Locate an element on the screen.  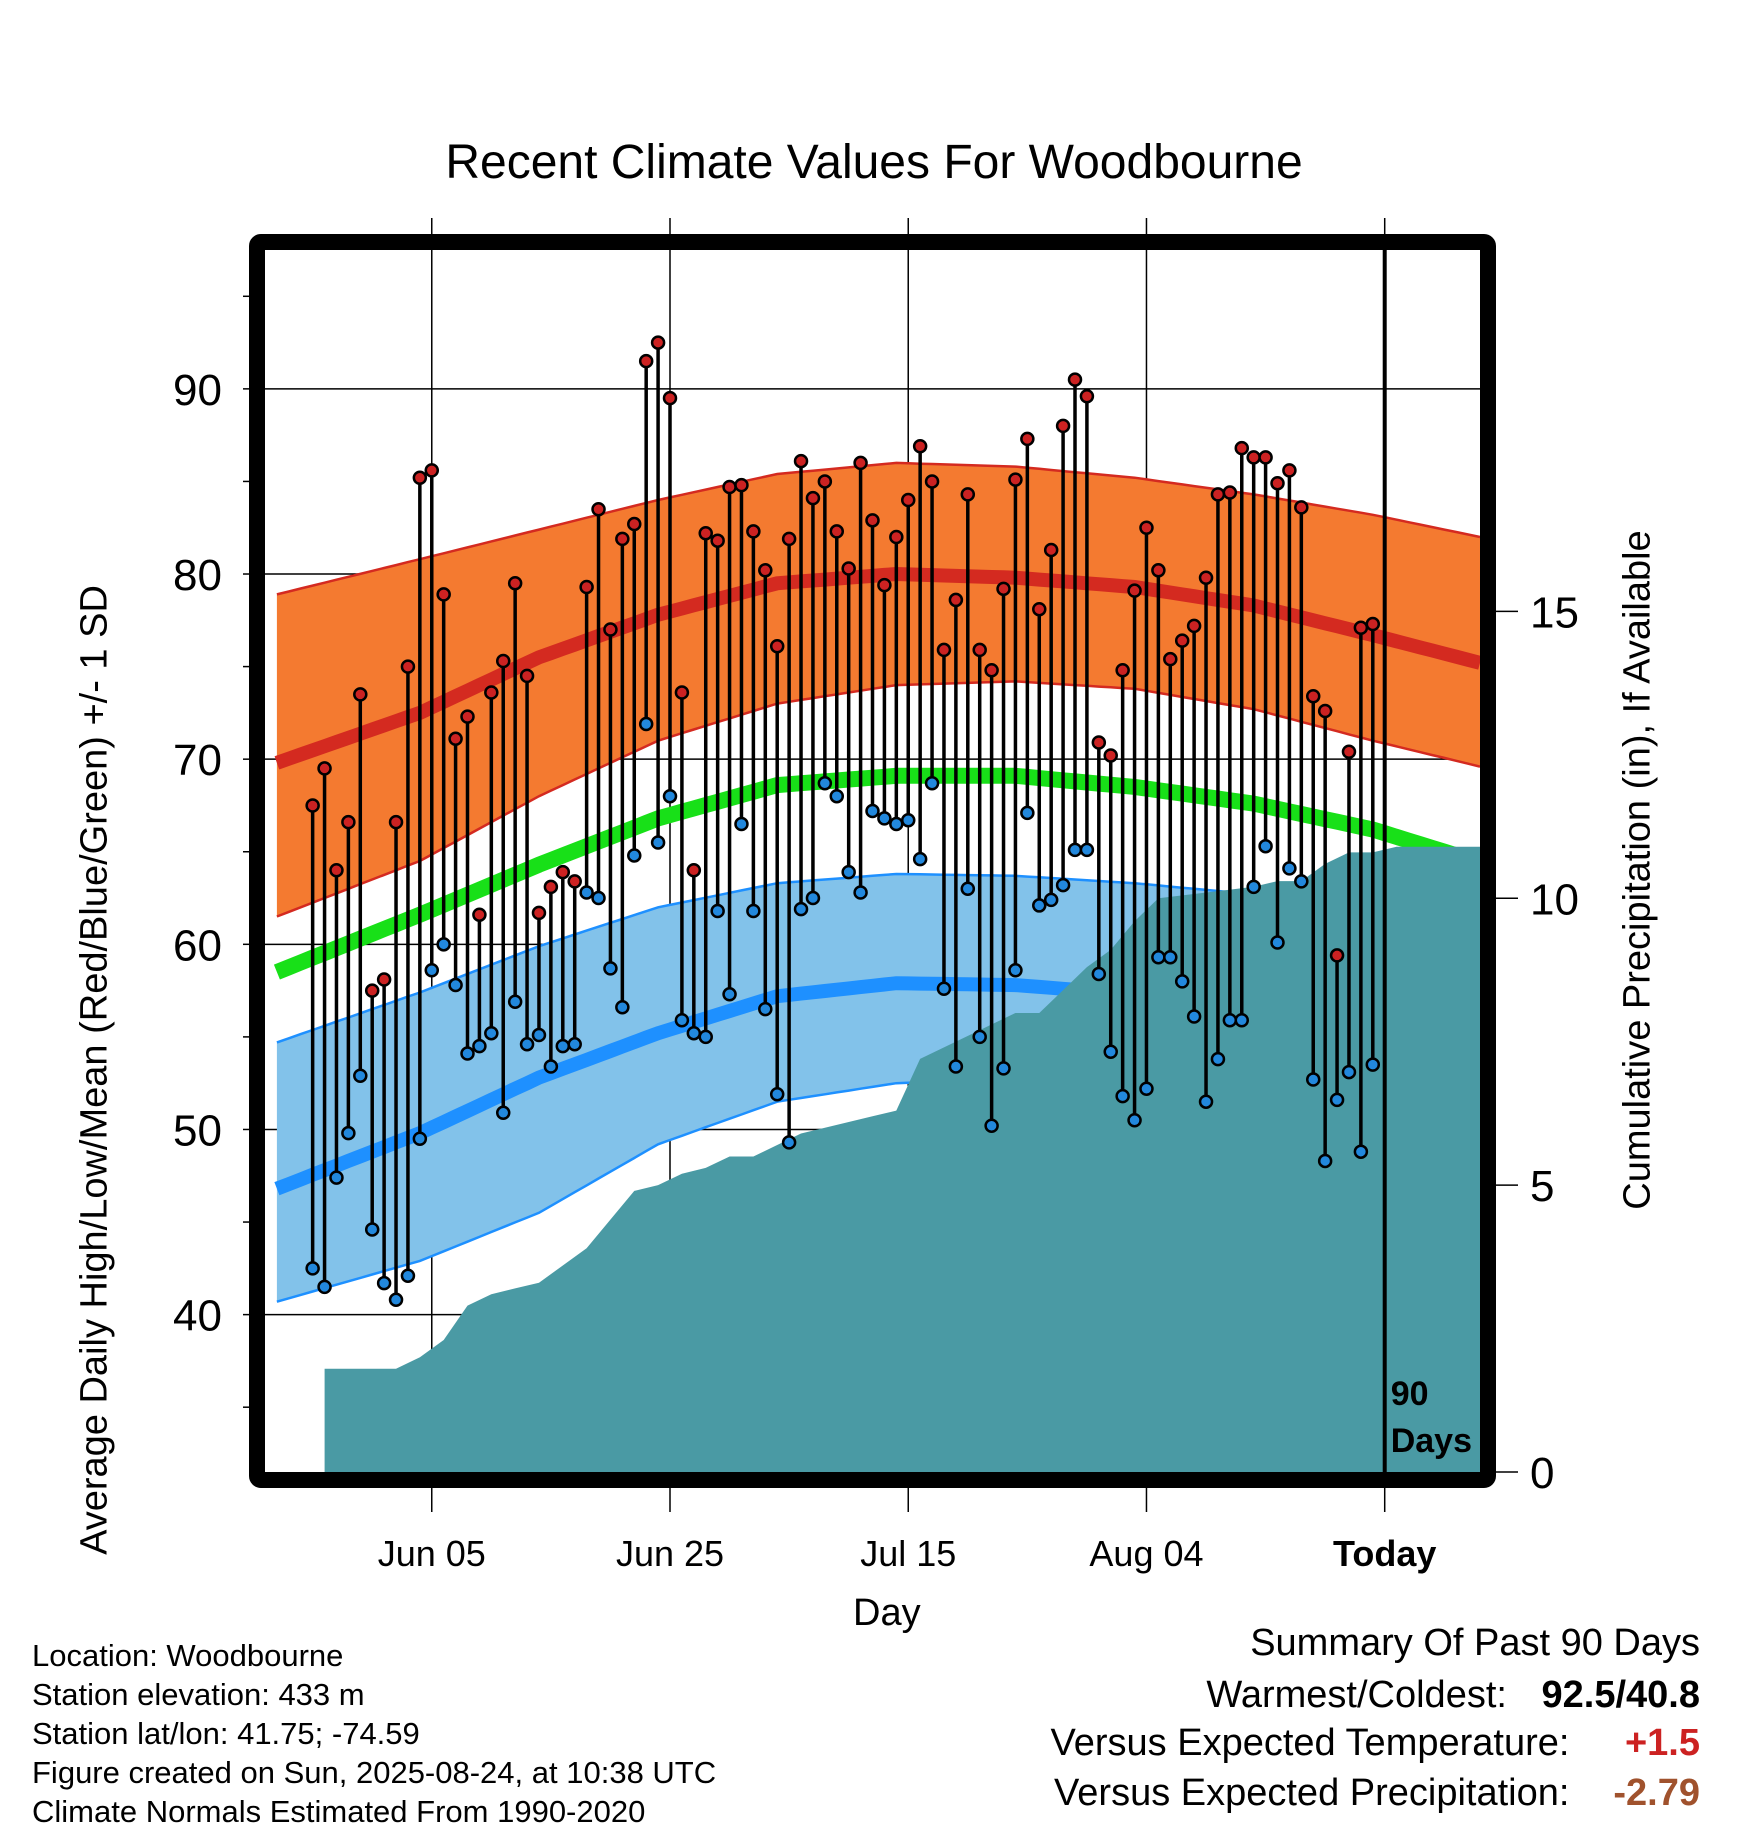
normal-high-lower-line is located at coordinates (878, 799).